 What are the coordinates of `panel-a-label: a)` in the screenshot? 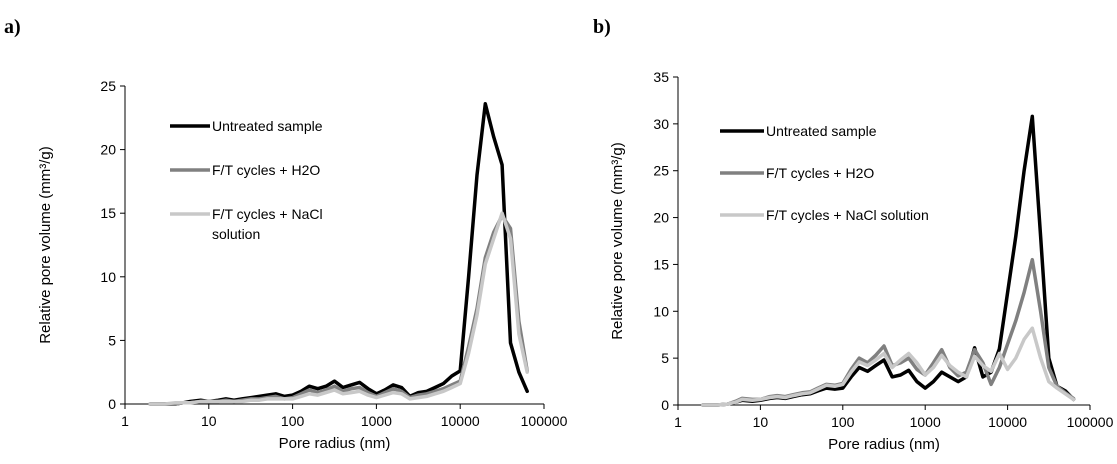 It's located at (12, 27).